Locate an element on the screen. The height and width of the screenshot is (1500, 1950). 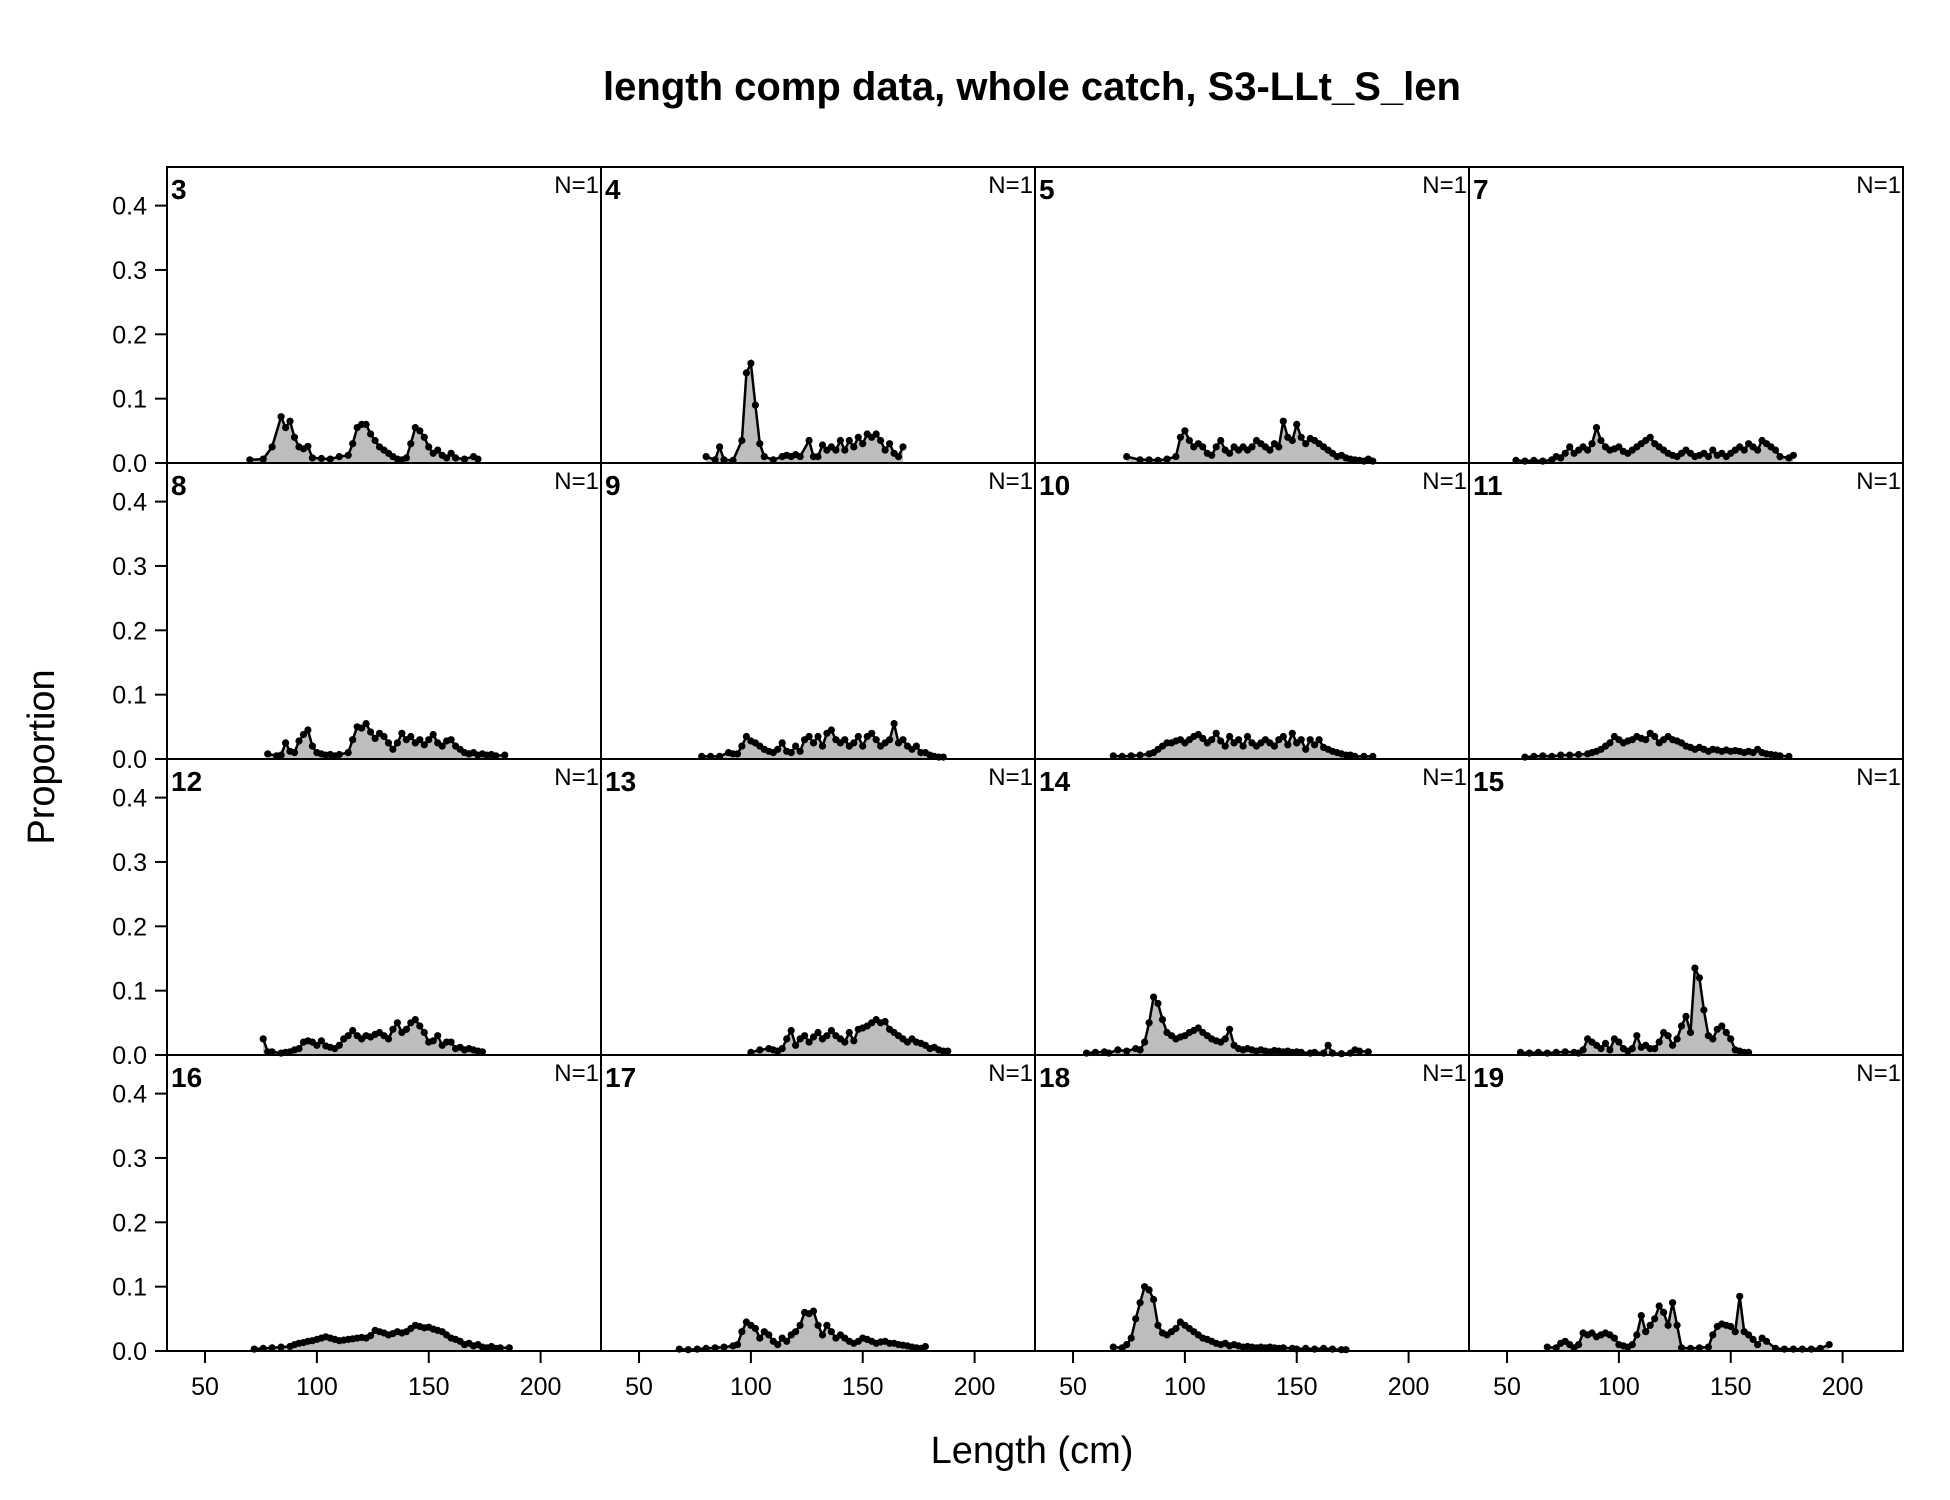
y-tick-label: 0.4 is located at coordinates (129, 799).